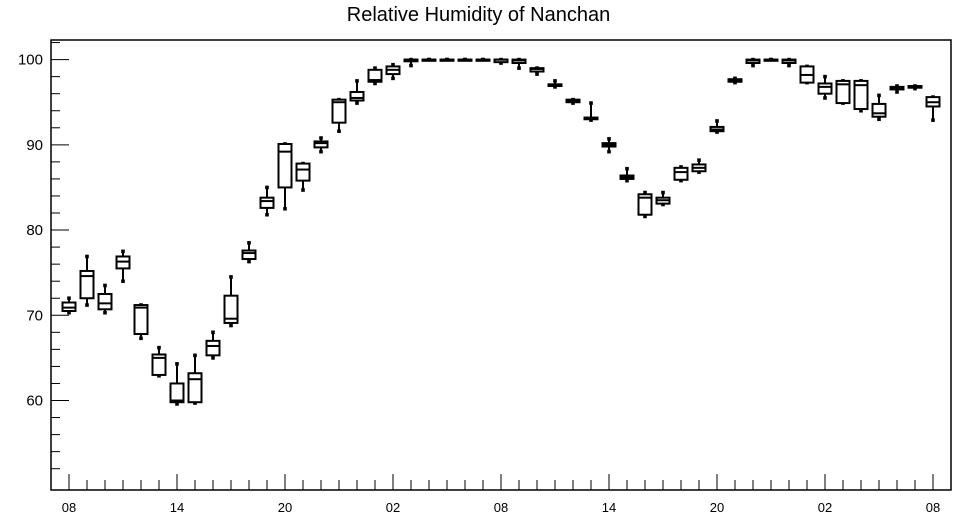 The height and width of the screenshot is (520, 957). What do you see at coordinates (825, 507) in the screenshot?
I see `x-tick-label: 02` at bounding box center [825, 507].